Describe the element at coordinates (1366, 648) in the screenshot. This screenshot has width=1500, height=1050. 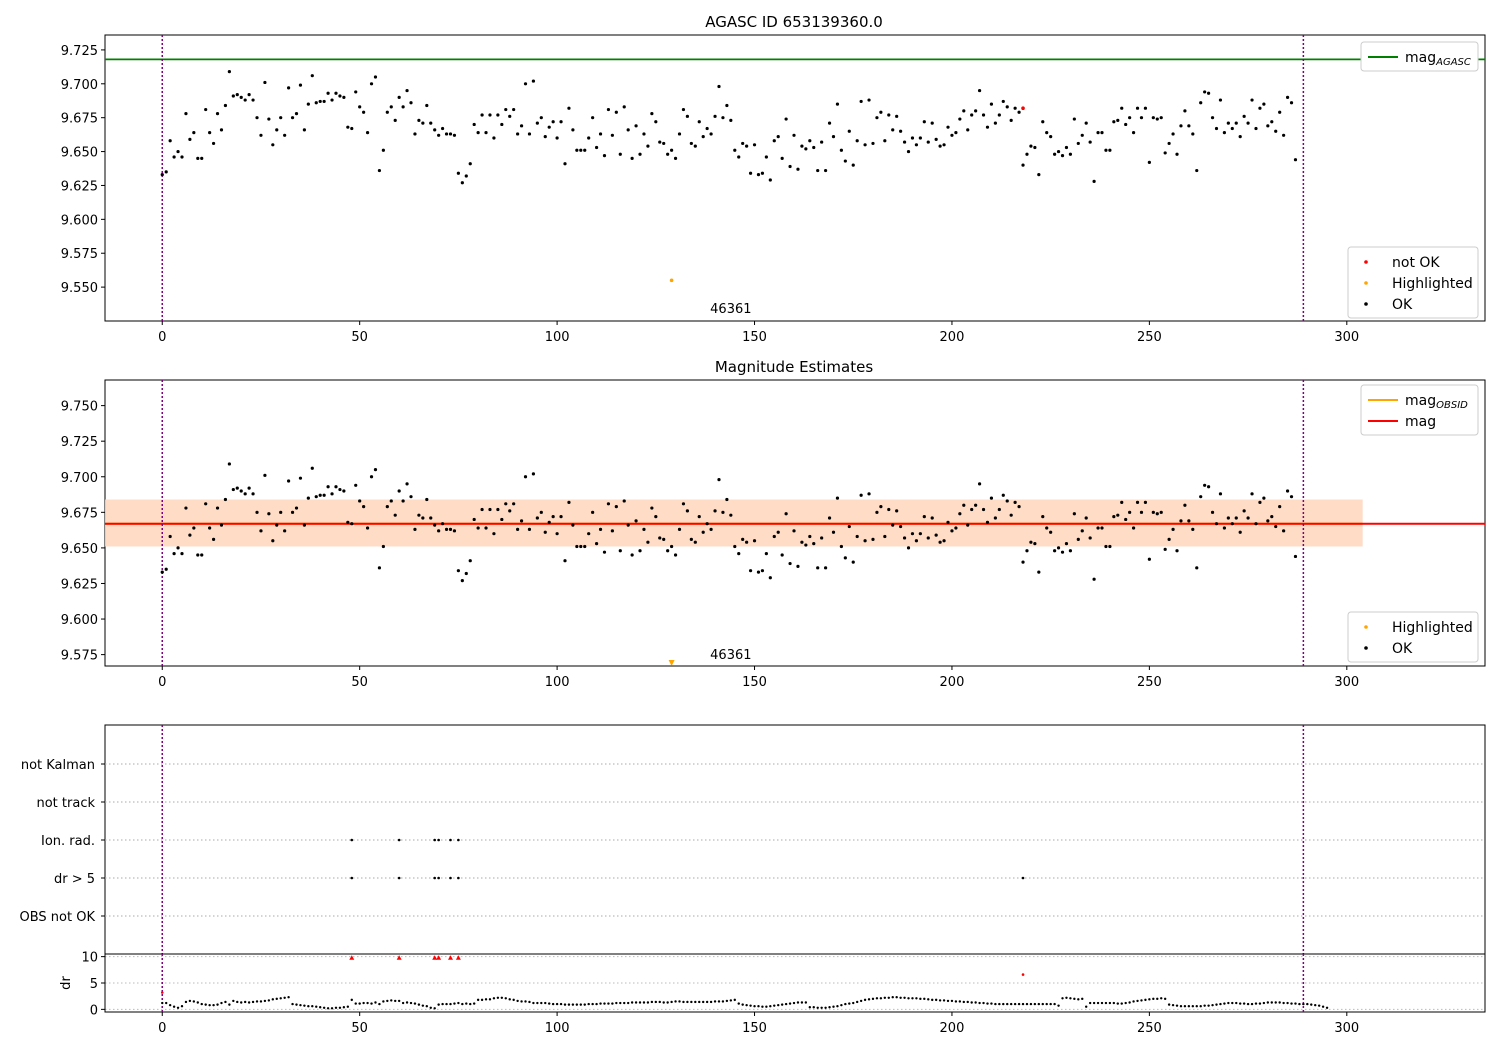
I see `legend-point-swatch` at that location.